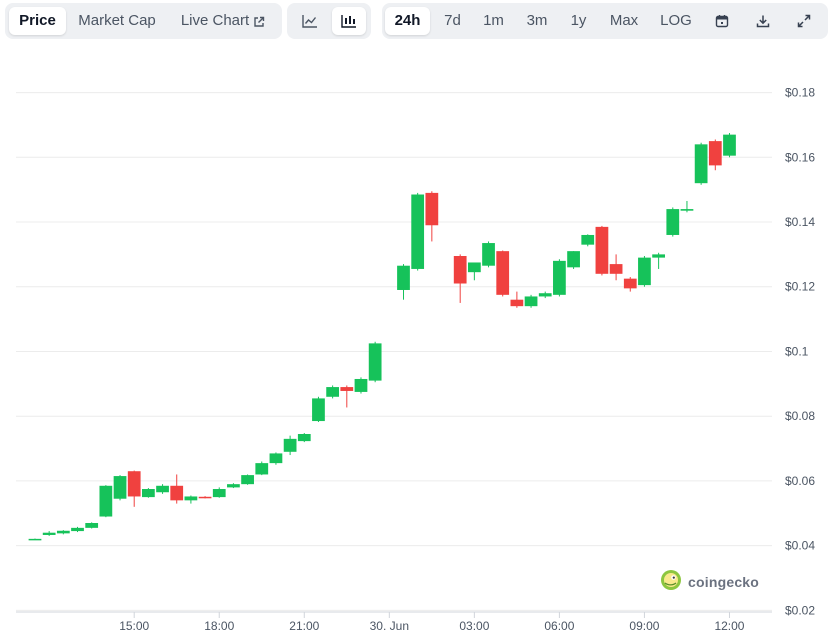  What do you see at coordinates (407, 21) in the screenshot?
I see `range-24h: 24h` at bounding box center [407, 21].